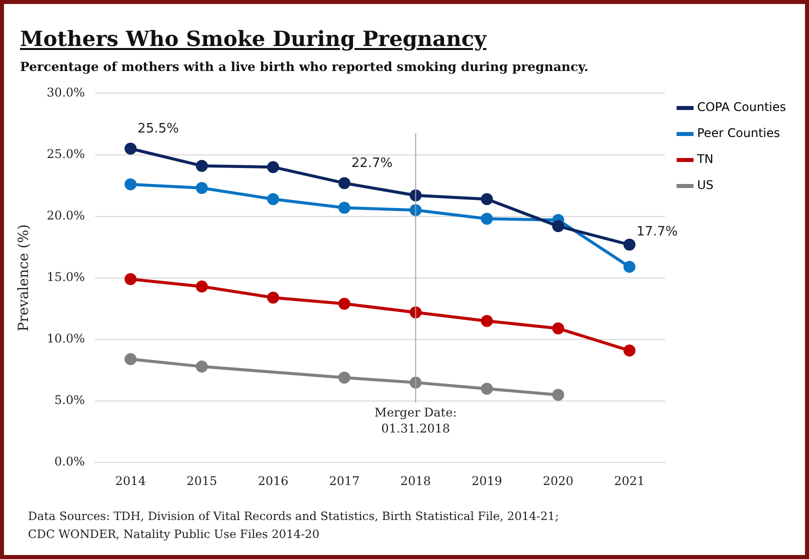 The width and height of the screenshot is (809, 559). What do you see at coordinates (65, 153) in the screenshot?
I see `y-tick-label: 25.0%` at bounding box center [65, 153].